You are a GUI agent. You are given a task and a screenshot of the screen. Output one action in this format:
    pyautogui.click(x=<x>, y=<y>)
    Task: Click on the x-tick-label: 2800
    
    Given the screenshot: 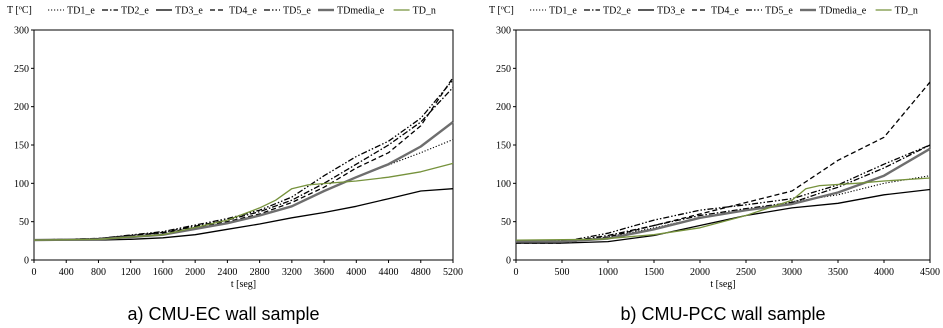 What is the action you would take?
    pyautogui.click(x=260, y=272)
    